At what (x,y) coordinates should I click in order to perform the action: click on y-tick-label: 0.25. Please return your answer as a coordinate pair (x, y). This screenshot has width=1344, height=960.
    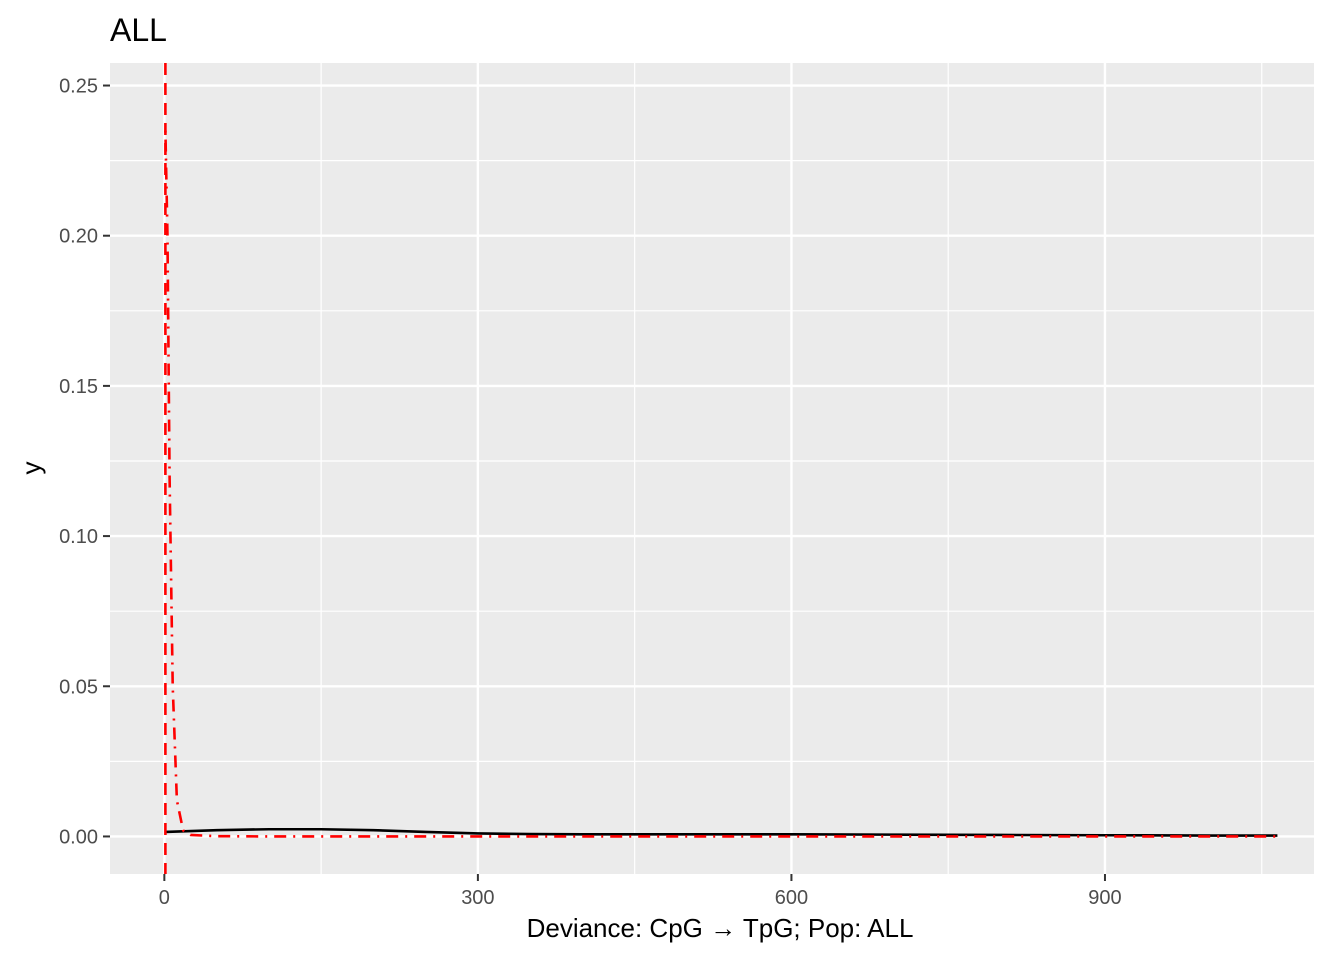
    Looking at the image, I should click on (78, 87).